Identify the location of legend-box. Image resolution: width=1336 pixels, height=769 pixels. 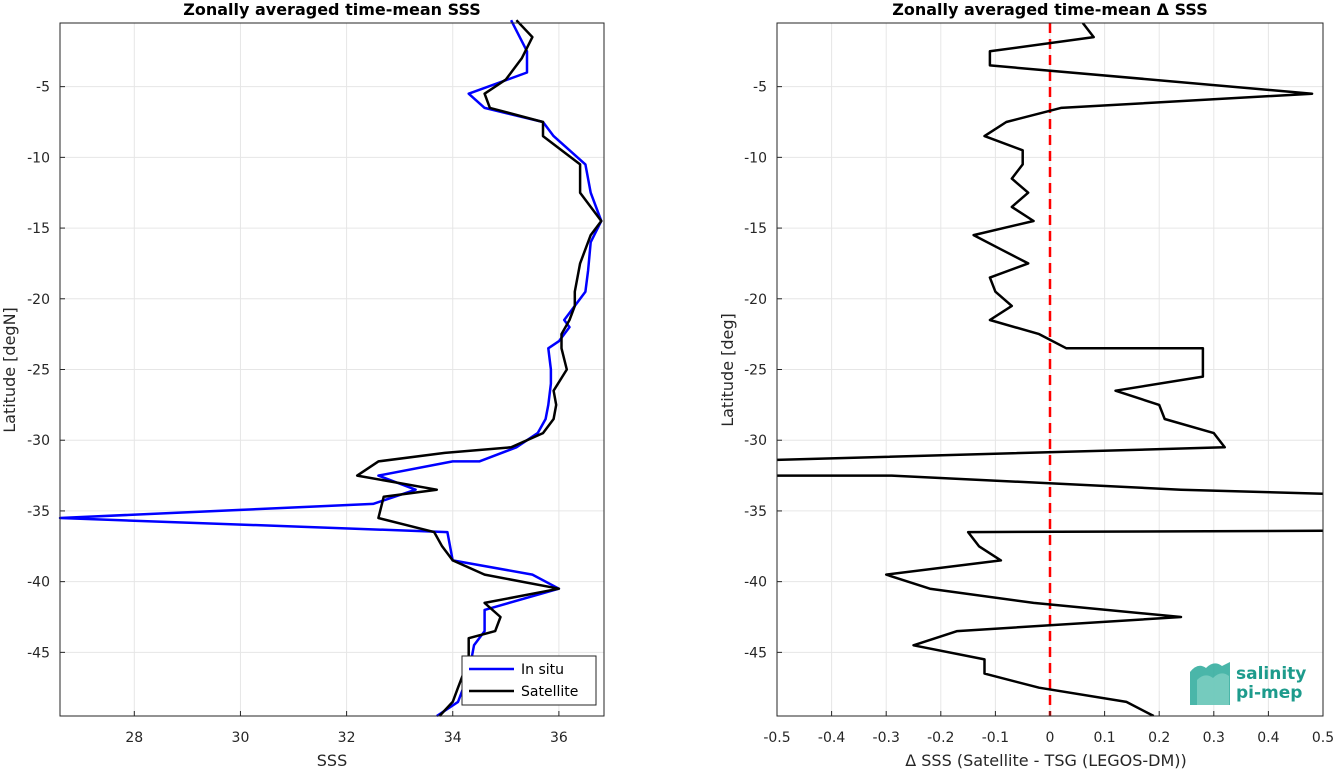
(529, 680).